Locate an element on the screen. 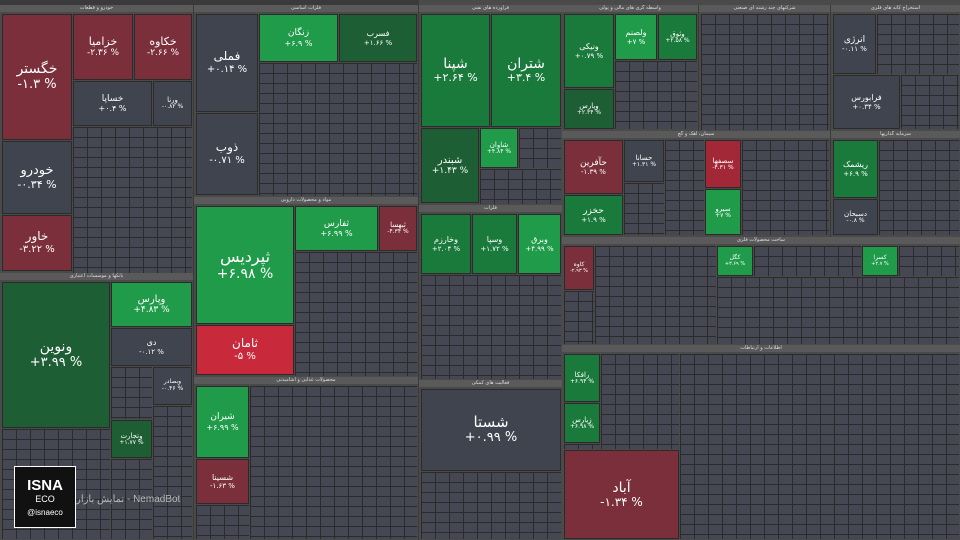 Image resolution: width=960 pixels, height=540 pixels. stock-tile: ثفارس +۶.۹۹ % is located at coordinates (336, 228).